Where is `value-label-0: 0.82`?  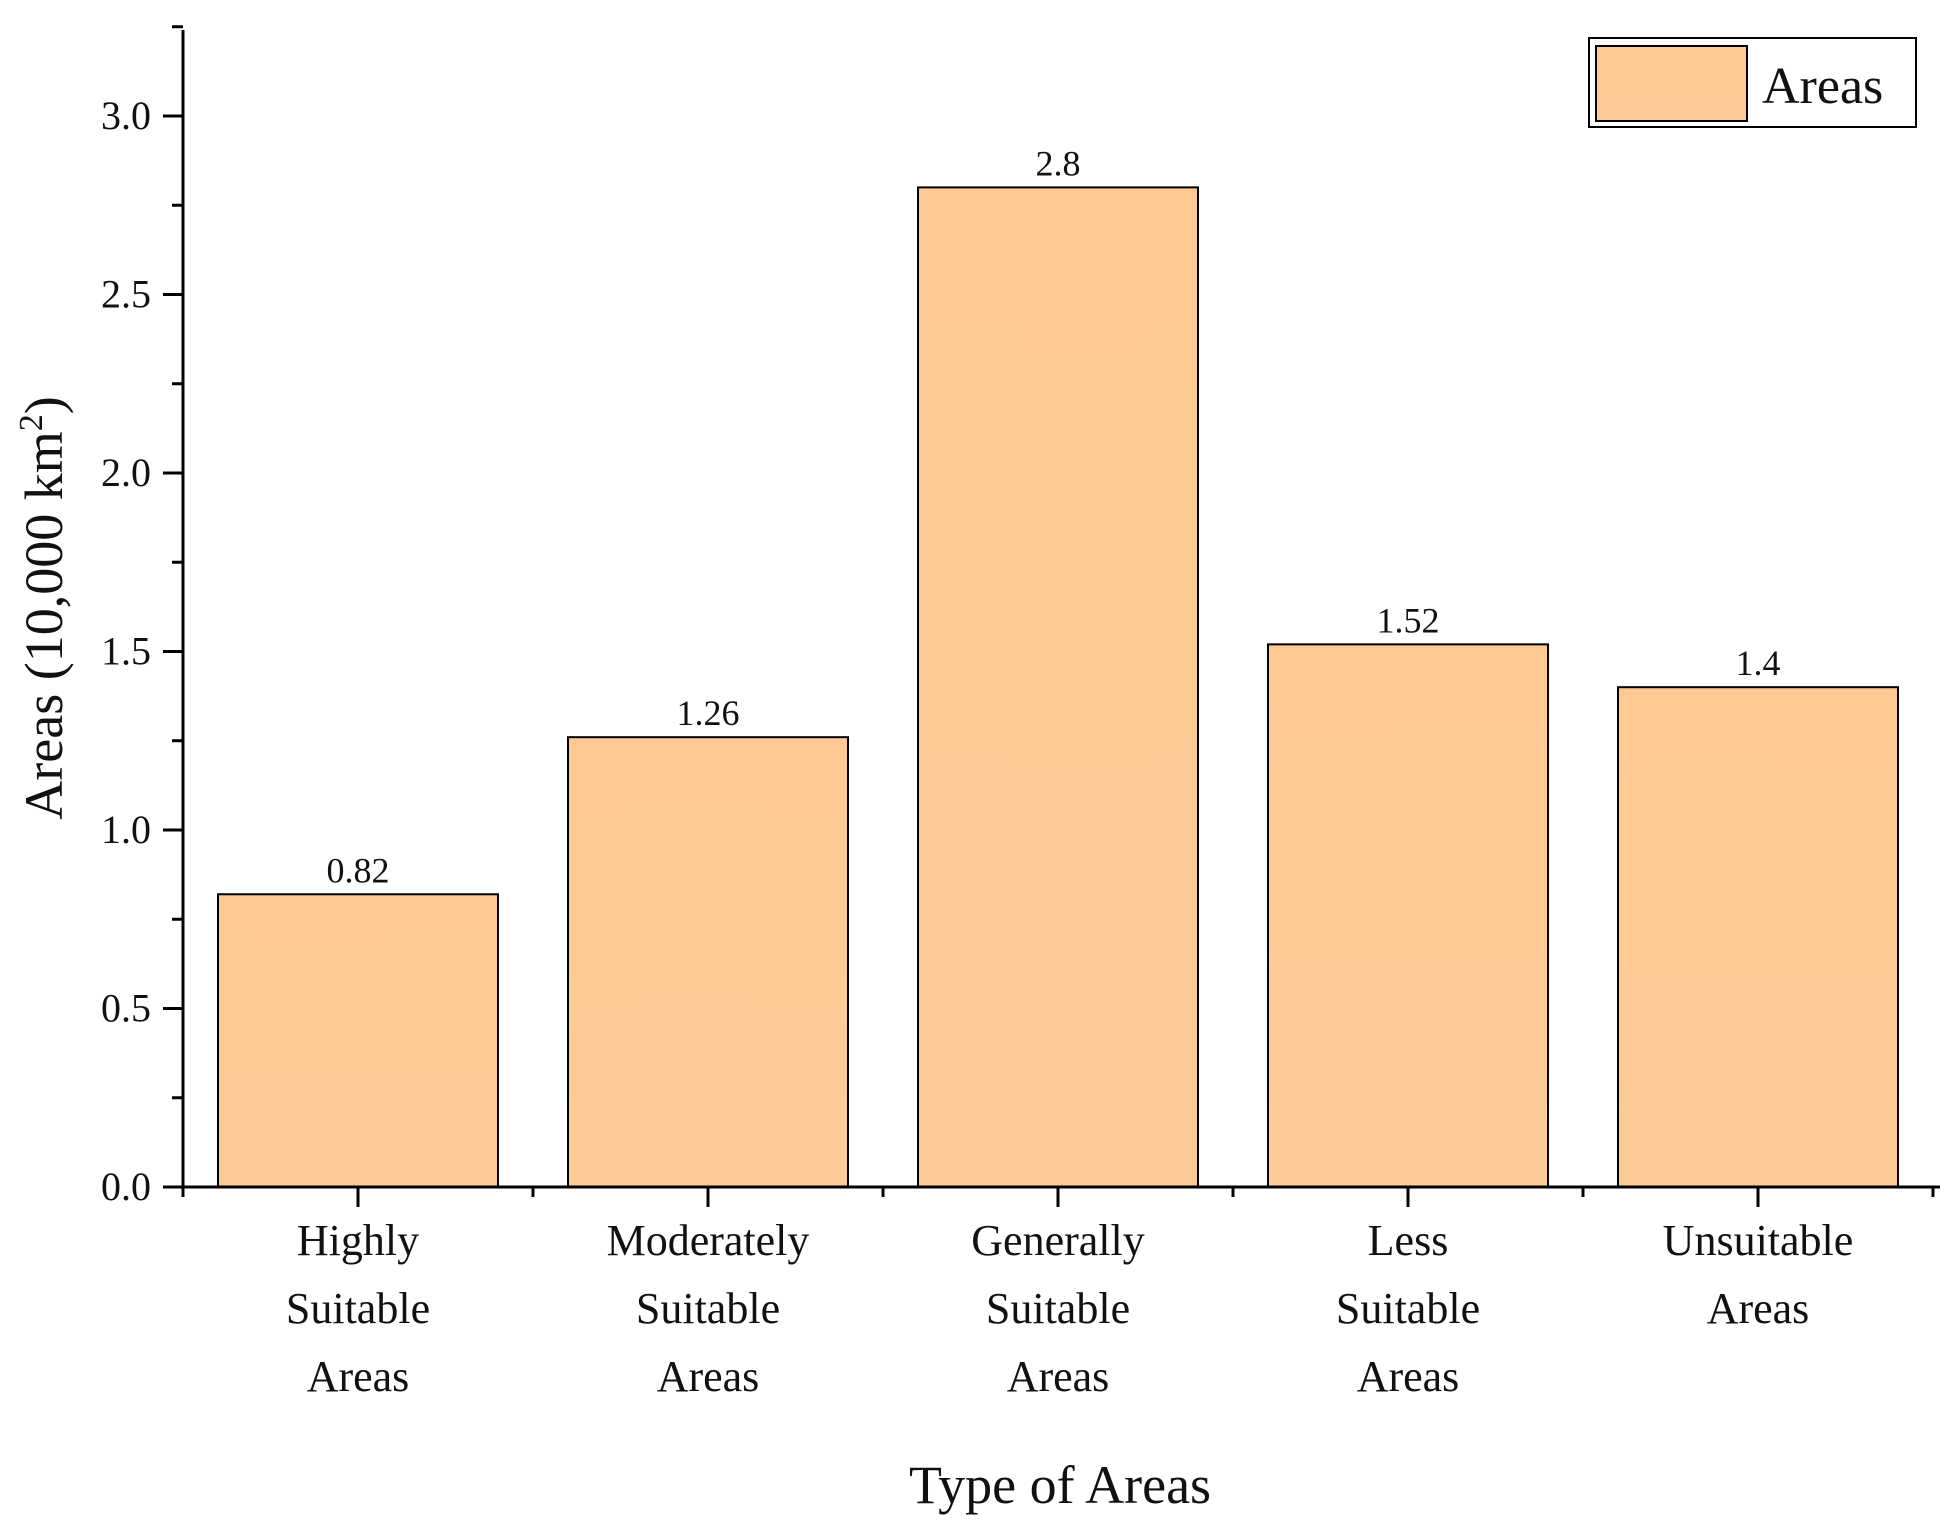 value-label-0: 0.82 is located at coordinates (358, 870).